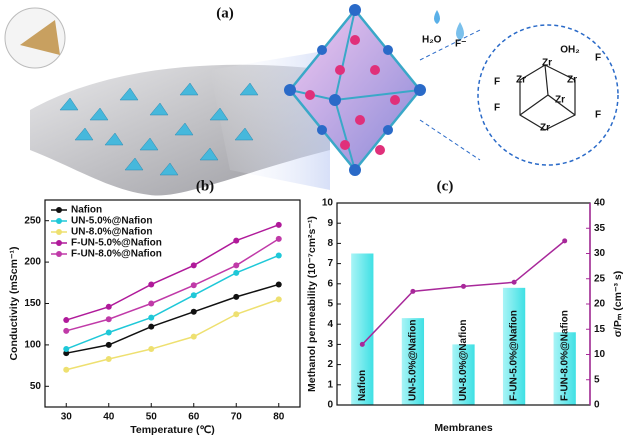 This screenshot has height=437, width=627. Describe the element at coordinates (36, 386) in the screenshot. I see `y-tick-label: 50` at that location.